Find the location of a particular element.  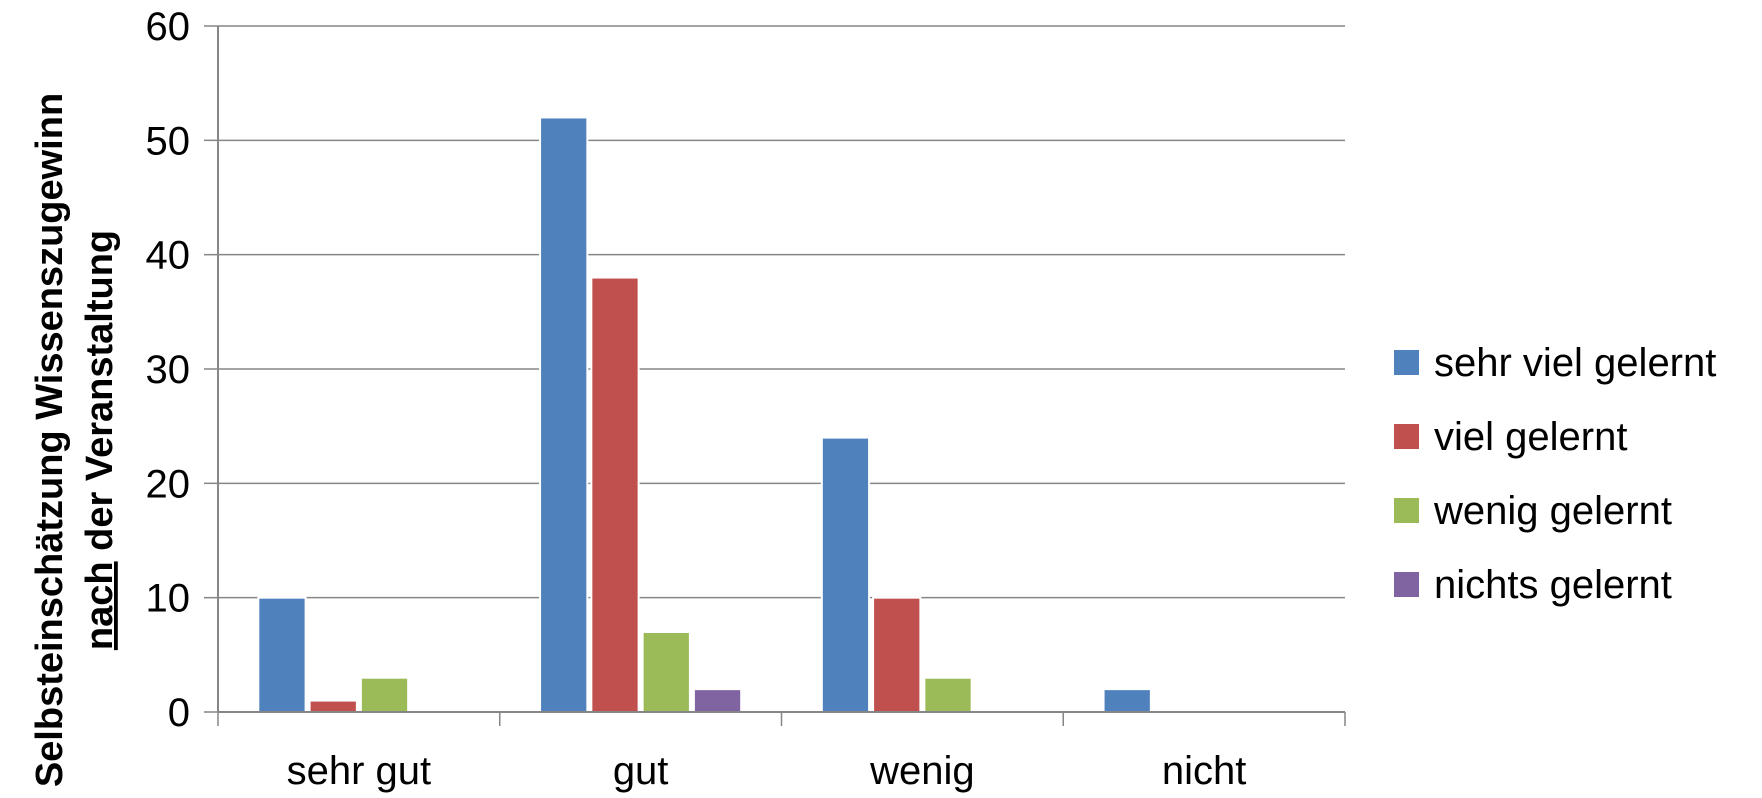

bar-wenig-gelernt-gut is located at coordinates (666, 672).